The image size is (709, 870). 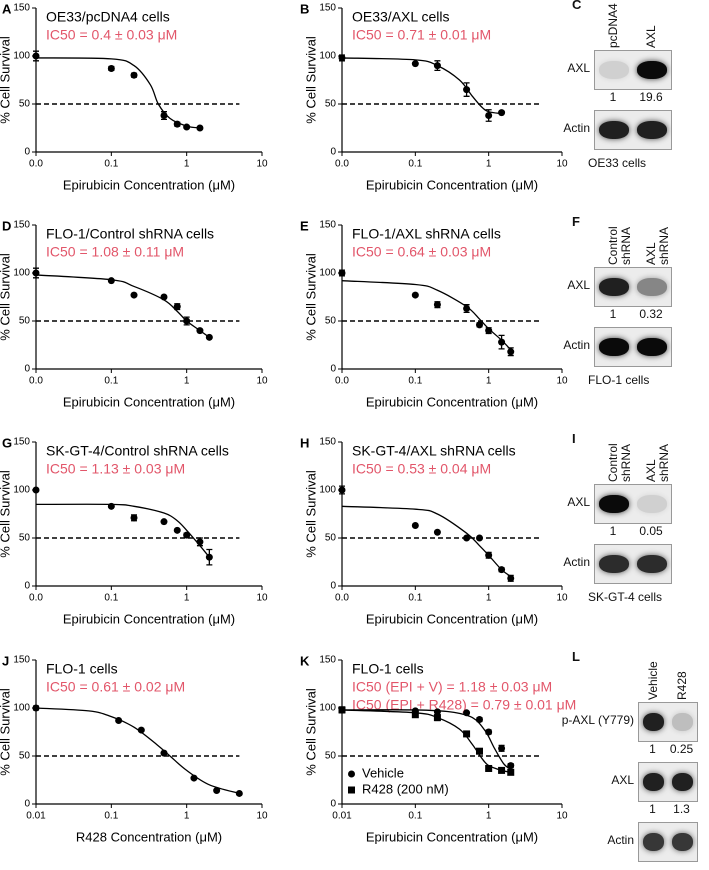 I want to click on chart-title: FLO-1 cells, so click(x=82, y=669).